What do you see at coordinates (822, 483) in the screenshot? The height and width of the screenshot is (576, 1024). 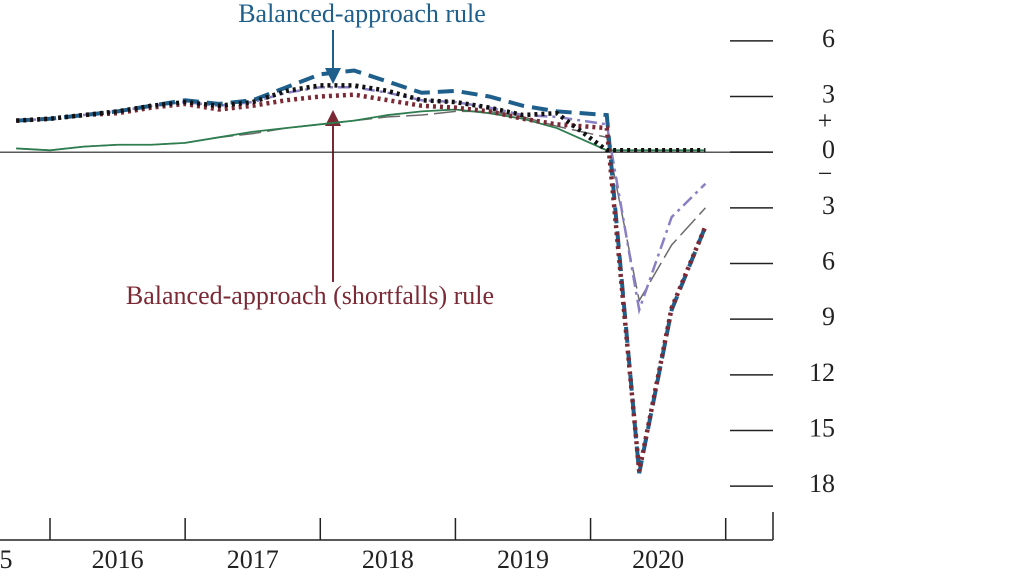 I see `y-tick-label: 18` at bounding box center [822, 483].